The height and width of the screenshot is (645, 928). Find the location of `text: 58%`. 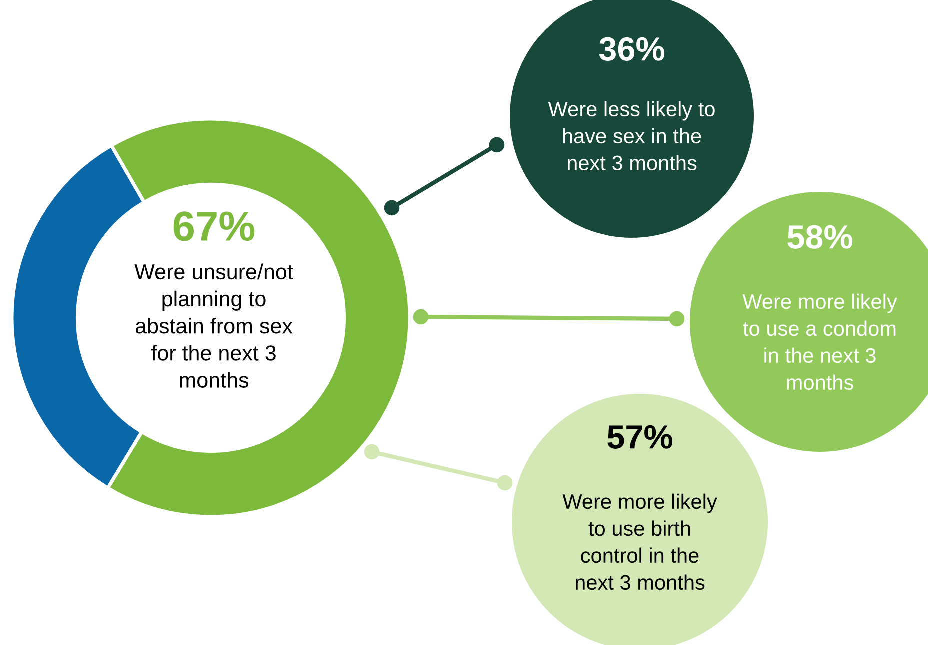

text: 58% is located at coordinates (820, 237).